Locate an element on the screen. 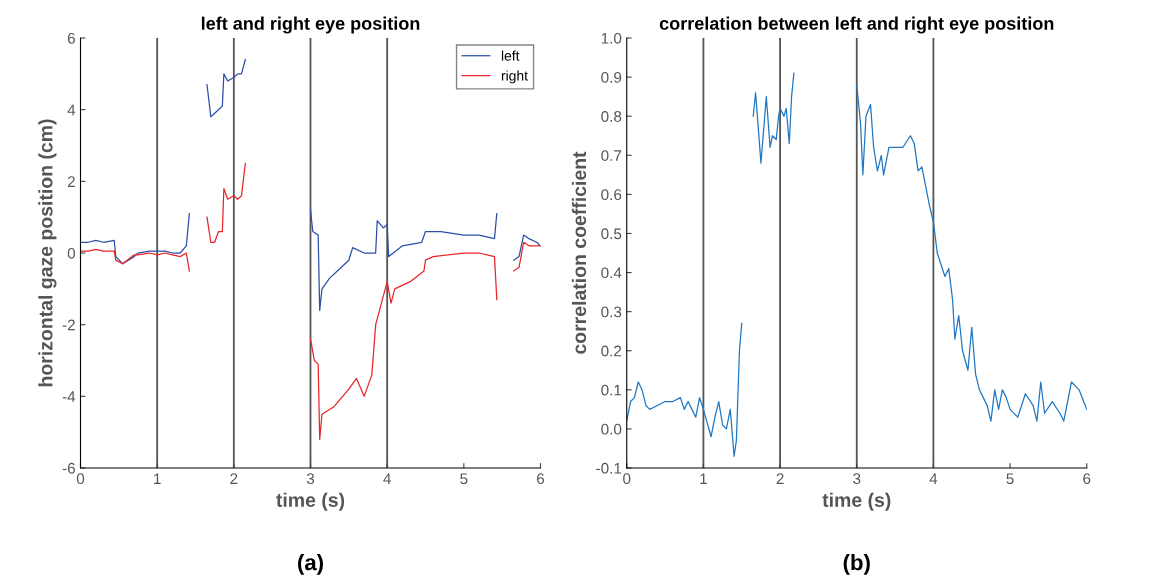  y-tick-label: 0.8 is located at coordinates (611, 116).